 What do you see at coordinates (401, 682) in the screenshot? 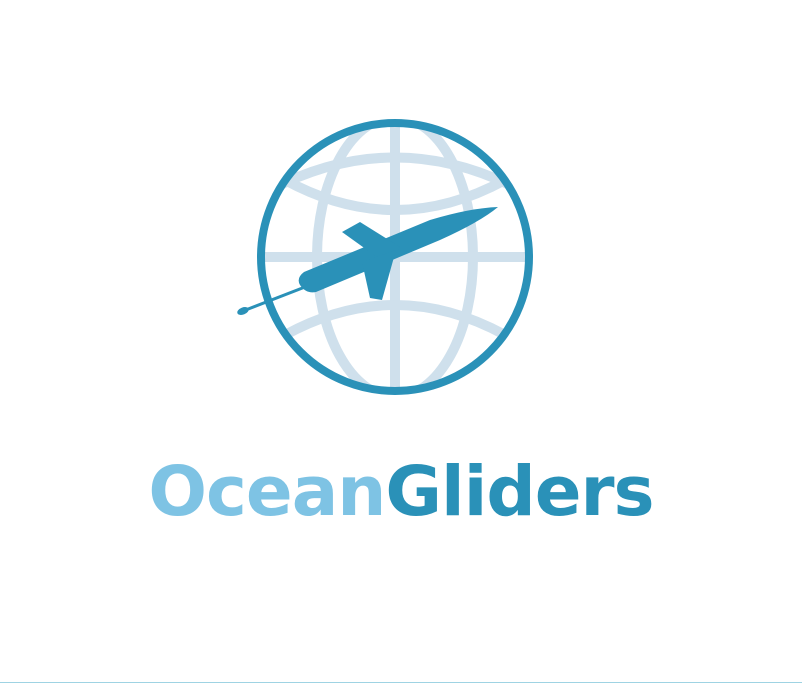
I see `bottom-divider` at bounding box center [401, 682].